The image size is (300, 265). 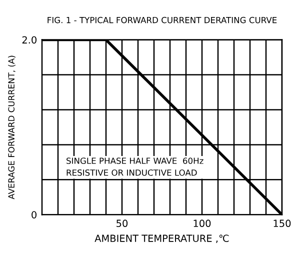 What do you see at coordinates (282, 224) in the screenshot?
I see `x-tick-label: 150` at bounding box center [282, 224].